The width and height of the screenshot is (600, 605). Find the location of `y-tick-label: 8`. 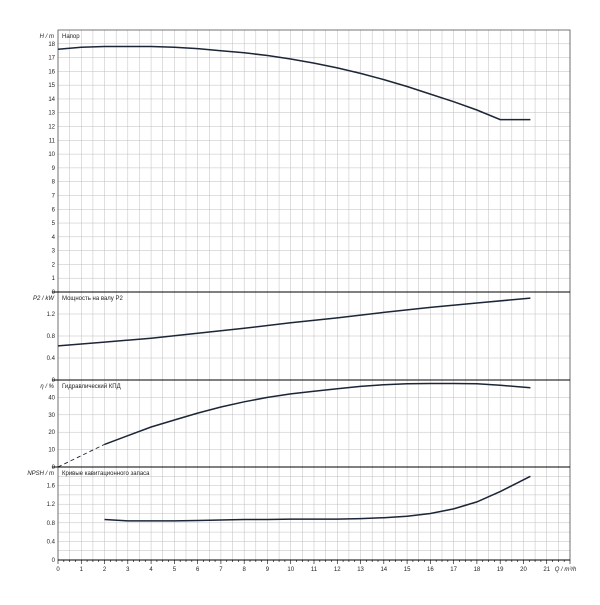

y-tick-label: 8 is located at coordinates (54, 183).